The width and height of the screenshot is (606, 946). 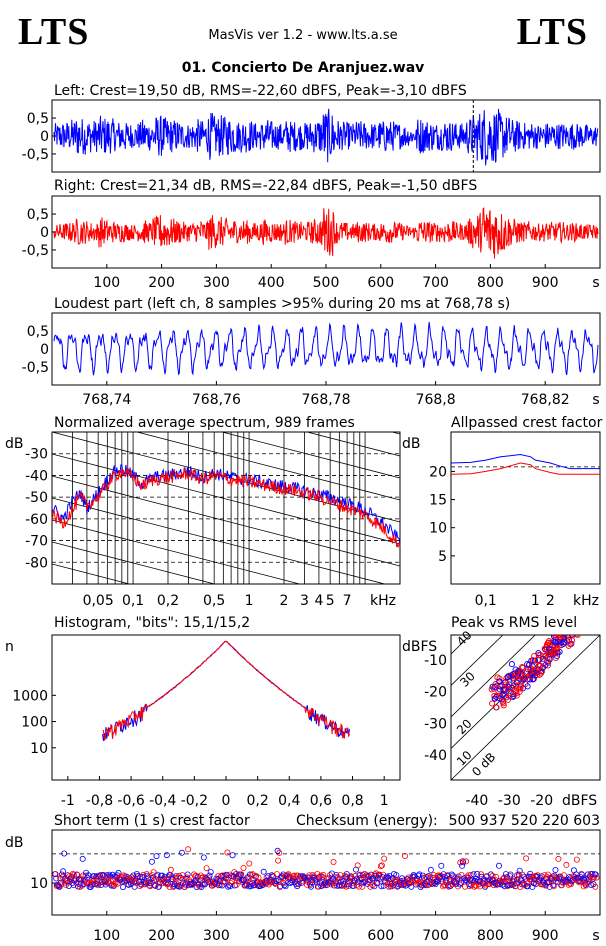 I want to click on histogram-xtick-label: -1, so click(x=68, y=801).